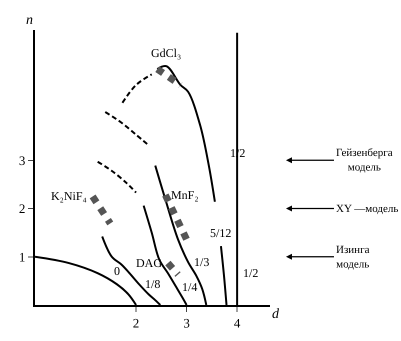 This screenshot has height=341, width=401. I want to click on annotation: K₂NiF₄, so click(69, 196).